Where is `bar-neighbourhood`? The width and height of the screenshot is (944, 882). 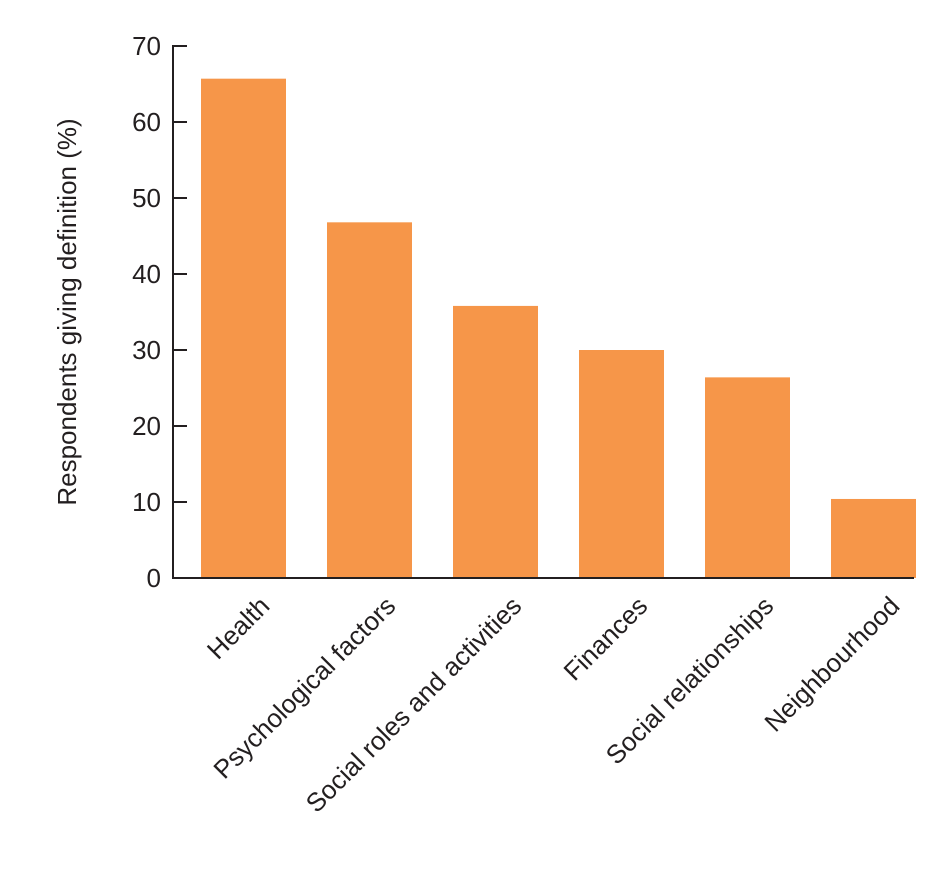 bar-neighbourhood is located at coordinates (873, 538).